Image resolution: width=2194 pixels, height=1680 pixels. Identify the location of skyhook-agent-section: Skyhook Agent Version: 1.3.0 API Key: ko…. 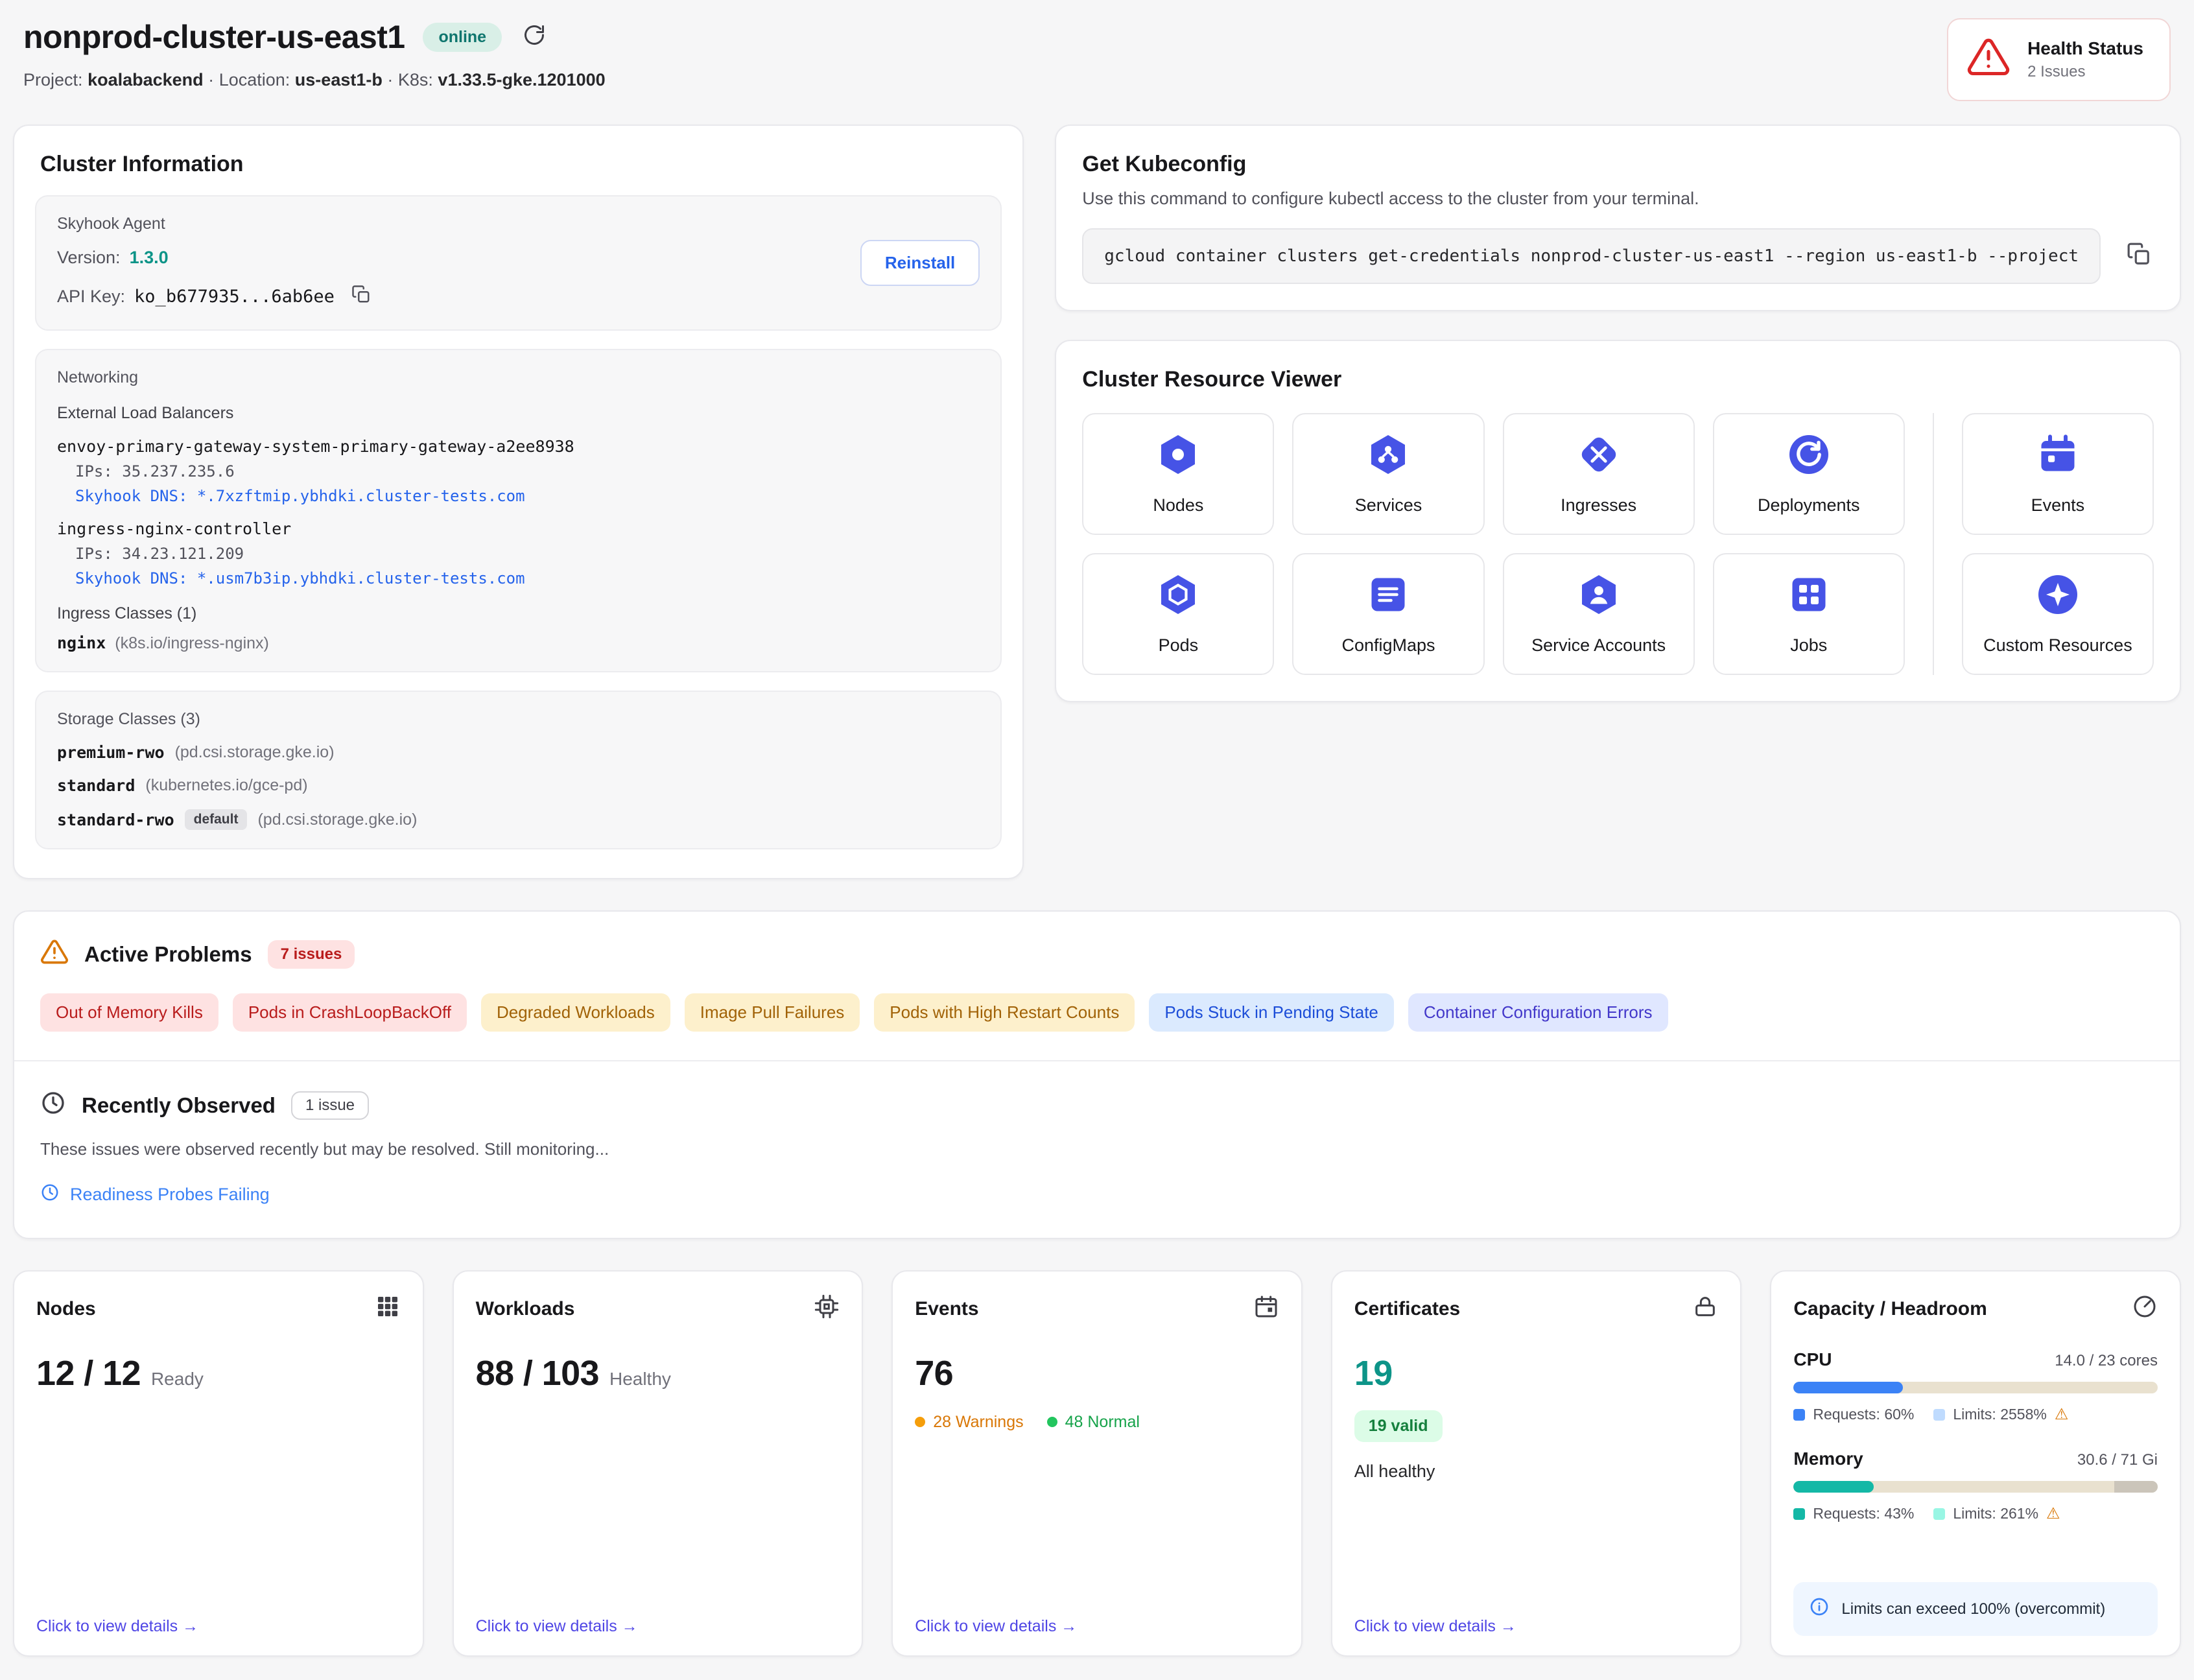
(518, 263).